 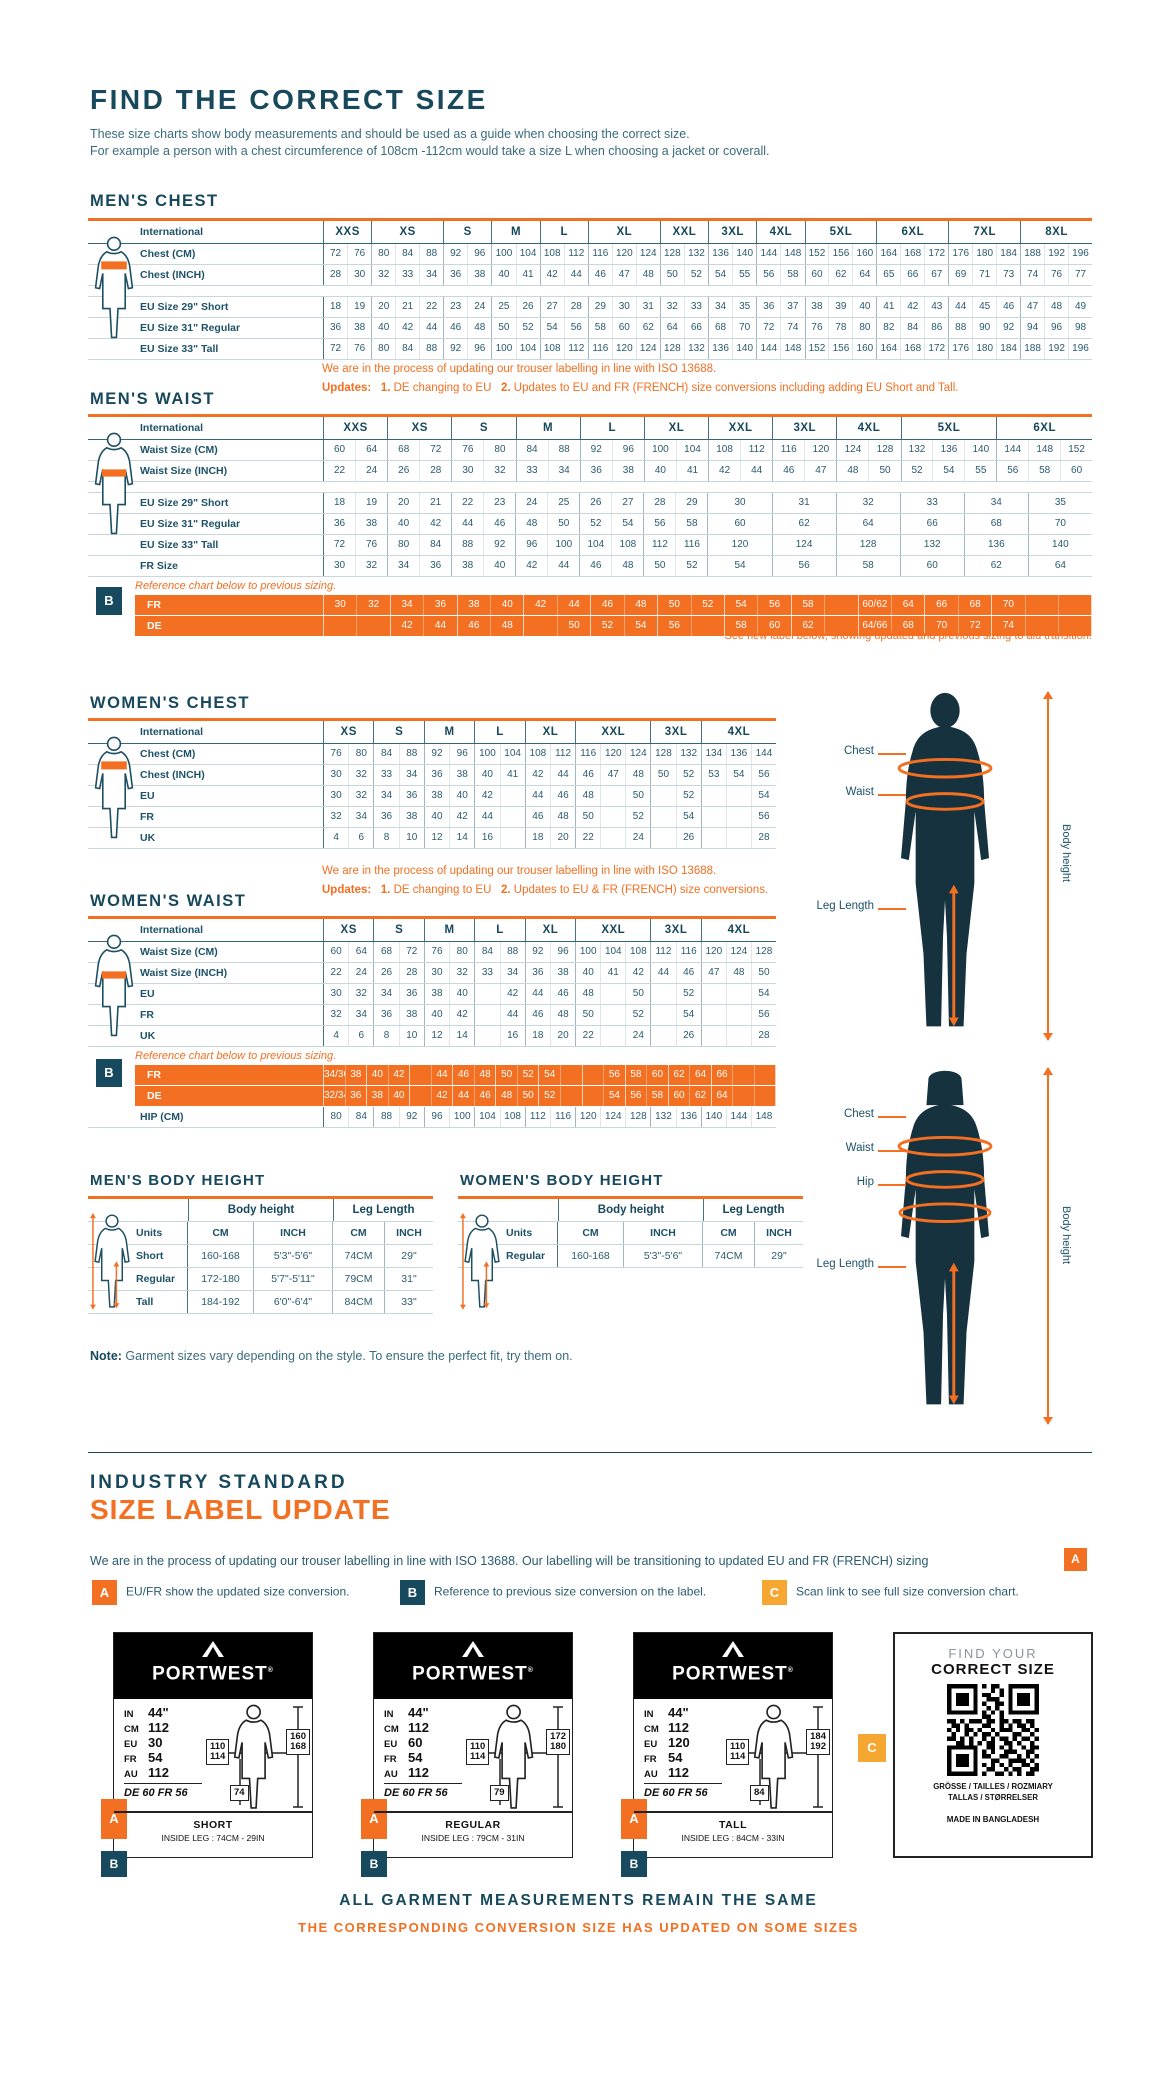 What do you see at coordinates (685, 232) in the screenshot?
I see `size-column-header: XXL` at bounding box center [685, 232].